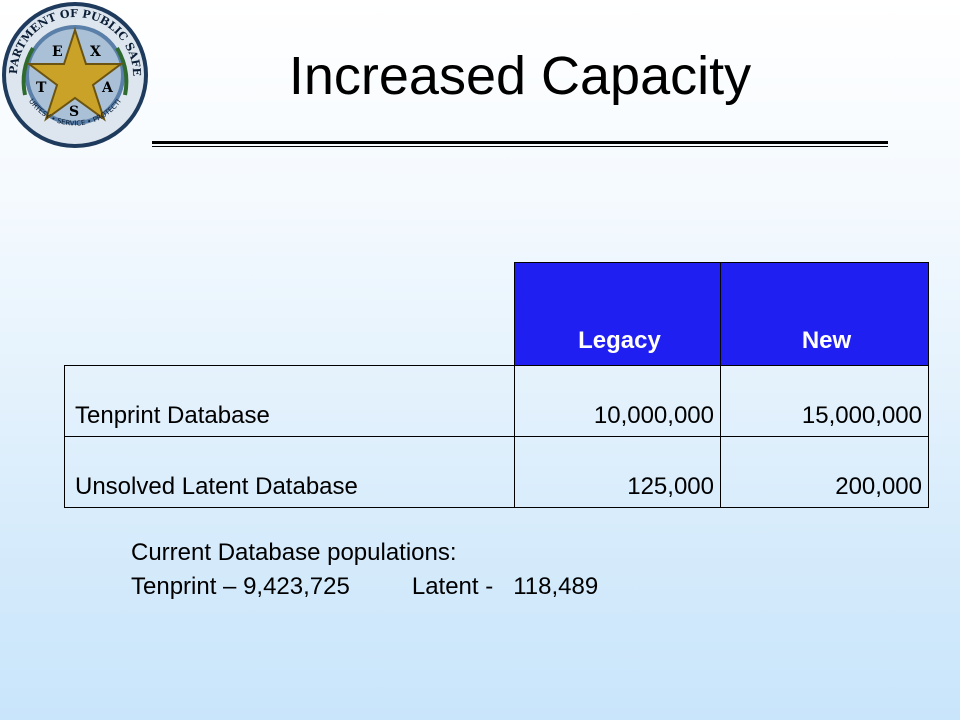 This screenshot has width=960, height=720. What do you see at coordinates (617, 472) in the screenshot?
I see `legacy-value: 125,000` at bounding box center [617, 472].